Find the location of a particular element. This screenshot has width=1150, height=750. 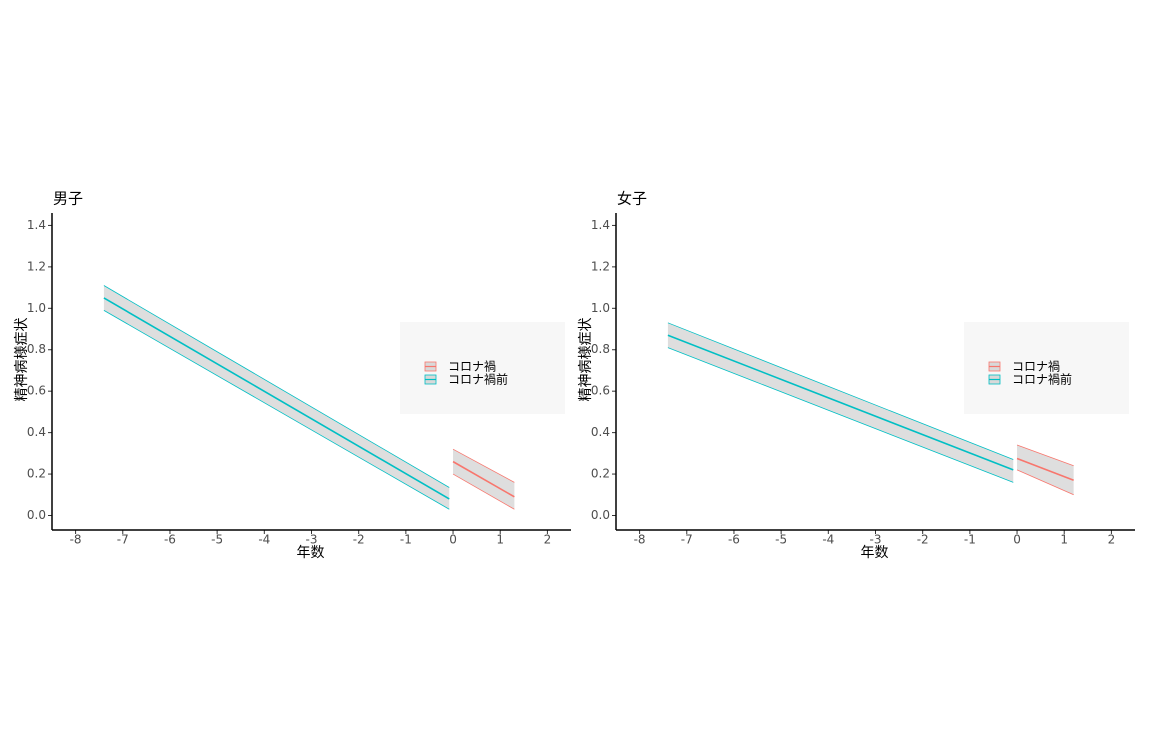

confidence-band is located at coordinates (276, 397).